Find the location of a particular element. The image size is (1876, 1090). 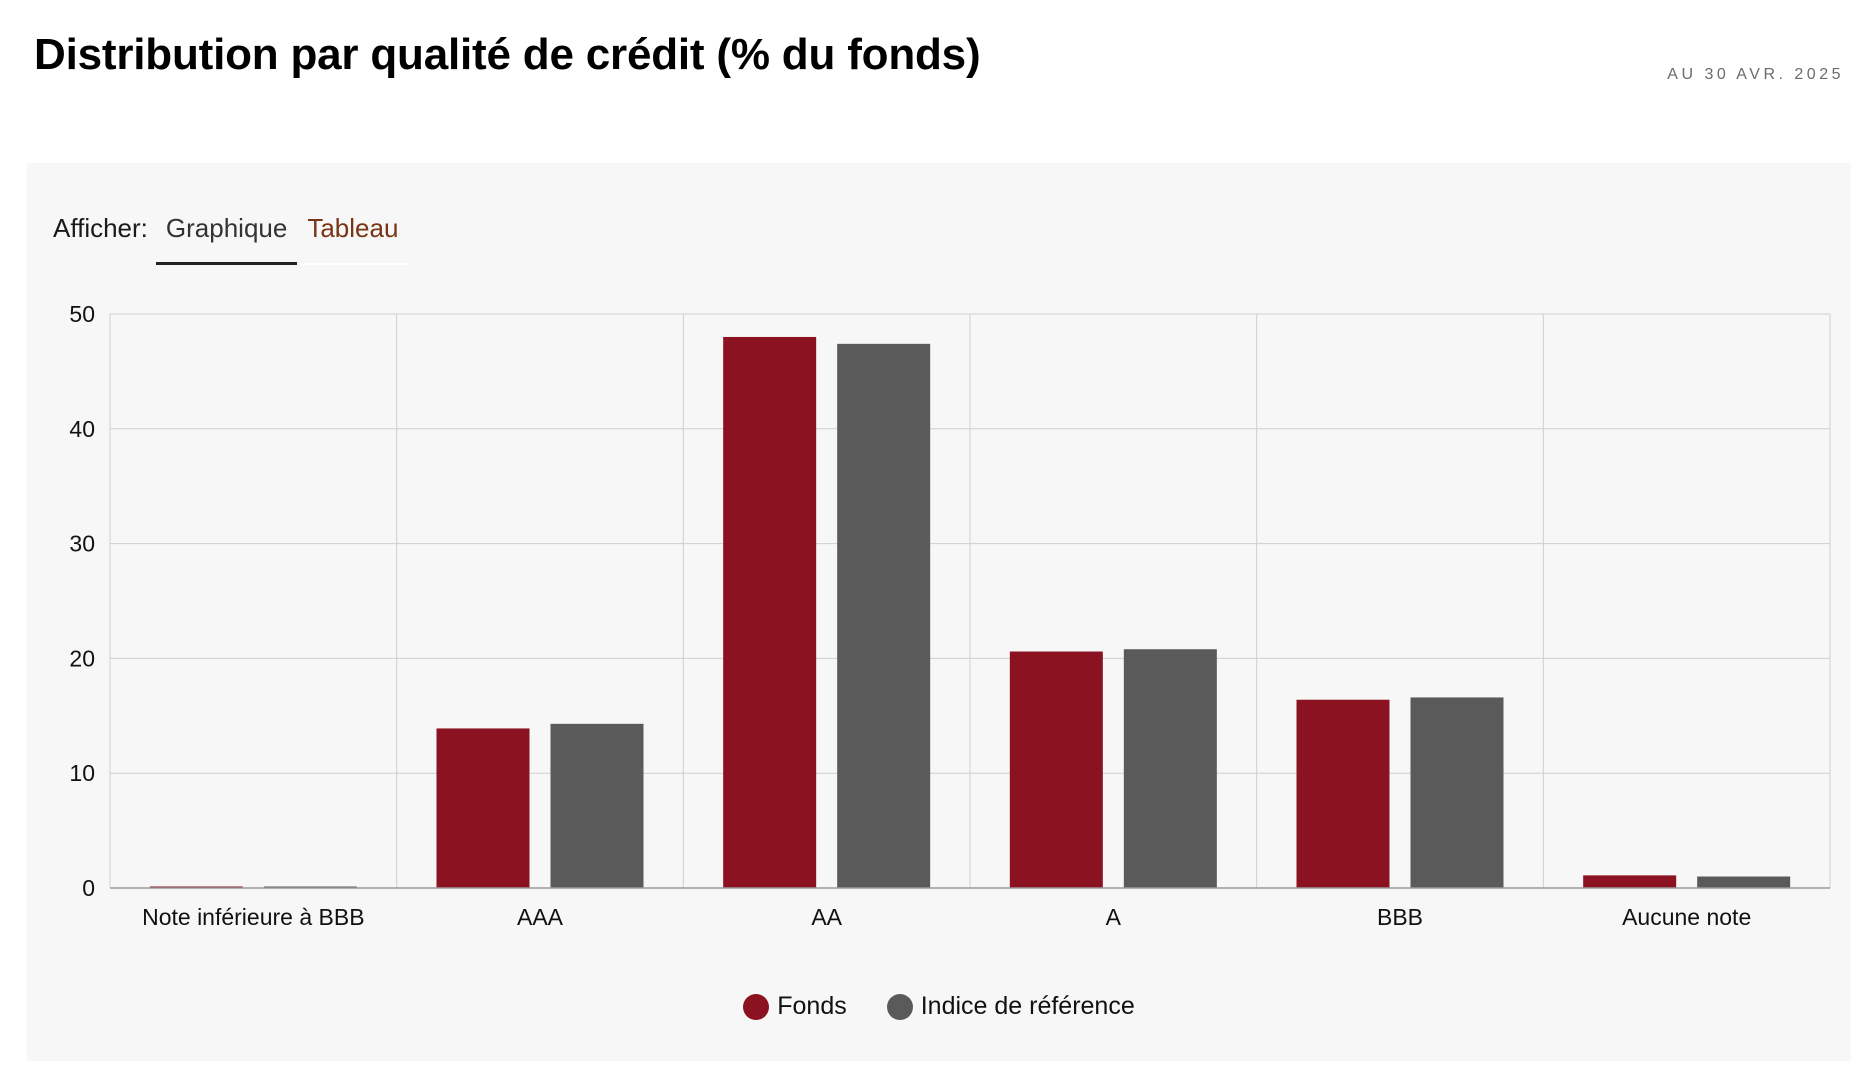

y-tick-label: 30 is located at coordinates (82, 544).